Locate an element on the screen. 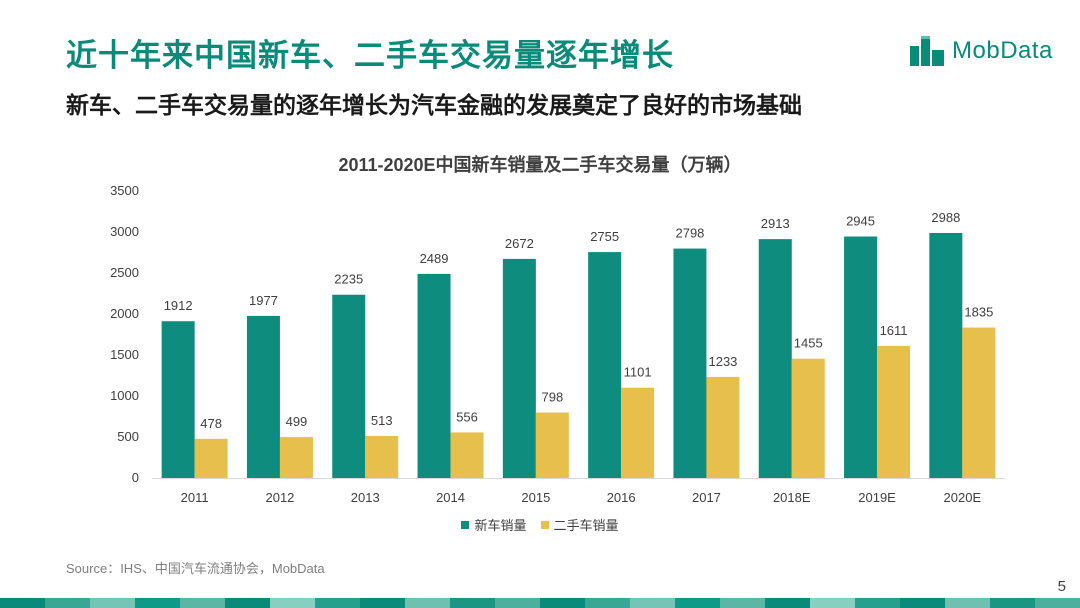 The width and height of the screenshot is (1080, 608). data-label-used-car: 1101 is located at coordinates (638, 372).